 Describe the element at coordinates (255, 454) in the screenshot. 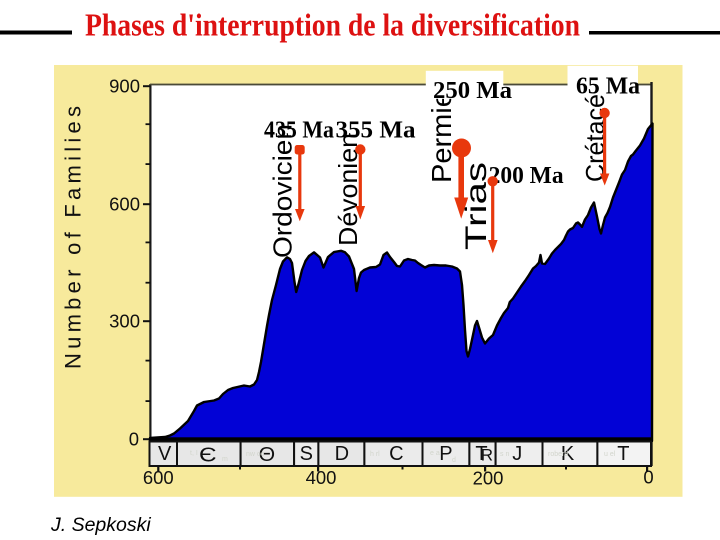

I see `svg-text: nw oc` at that location.